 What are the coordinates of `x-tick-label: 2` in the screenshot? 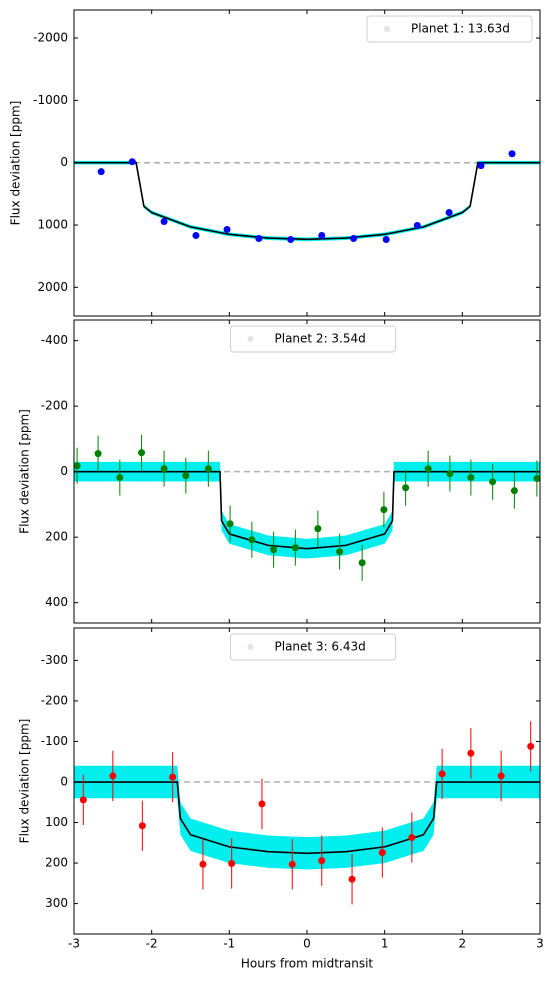 It's located at (463, 944).